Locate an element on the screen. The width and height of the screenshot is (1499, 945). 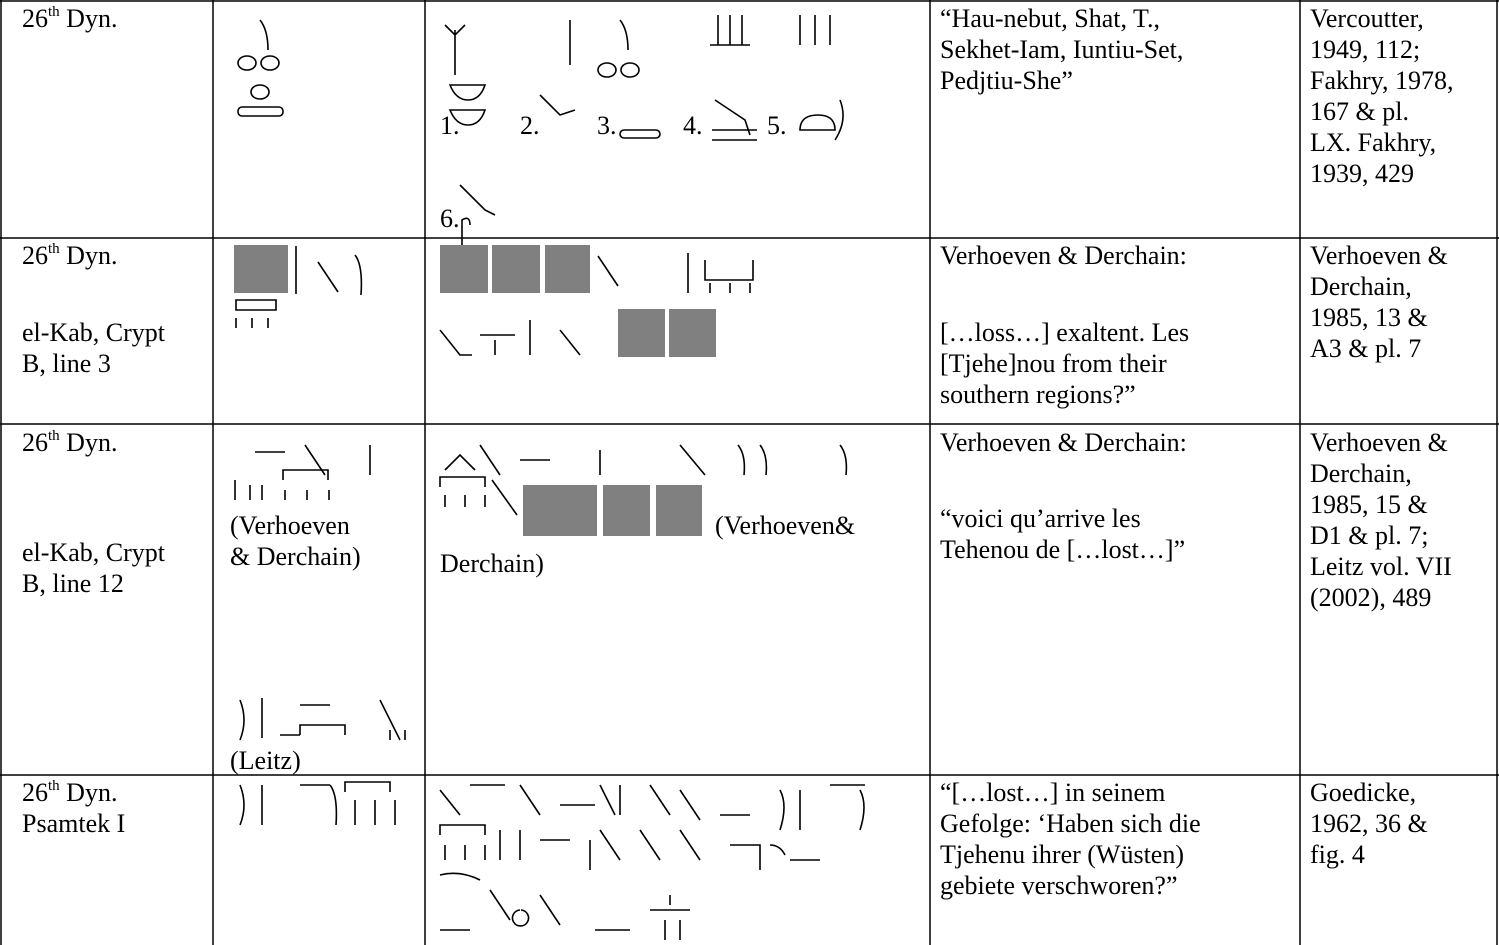
variant-note: (Verhoeven& is located at coordinates (785, 525).